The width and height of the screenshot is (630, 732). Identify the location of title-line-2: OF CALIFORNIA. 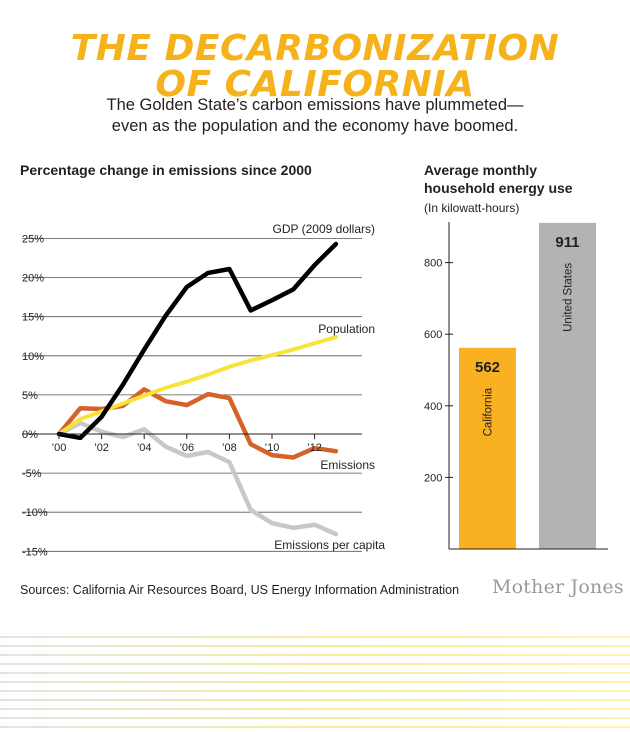
(315, 84).